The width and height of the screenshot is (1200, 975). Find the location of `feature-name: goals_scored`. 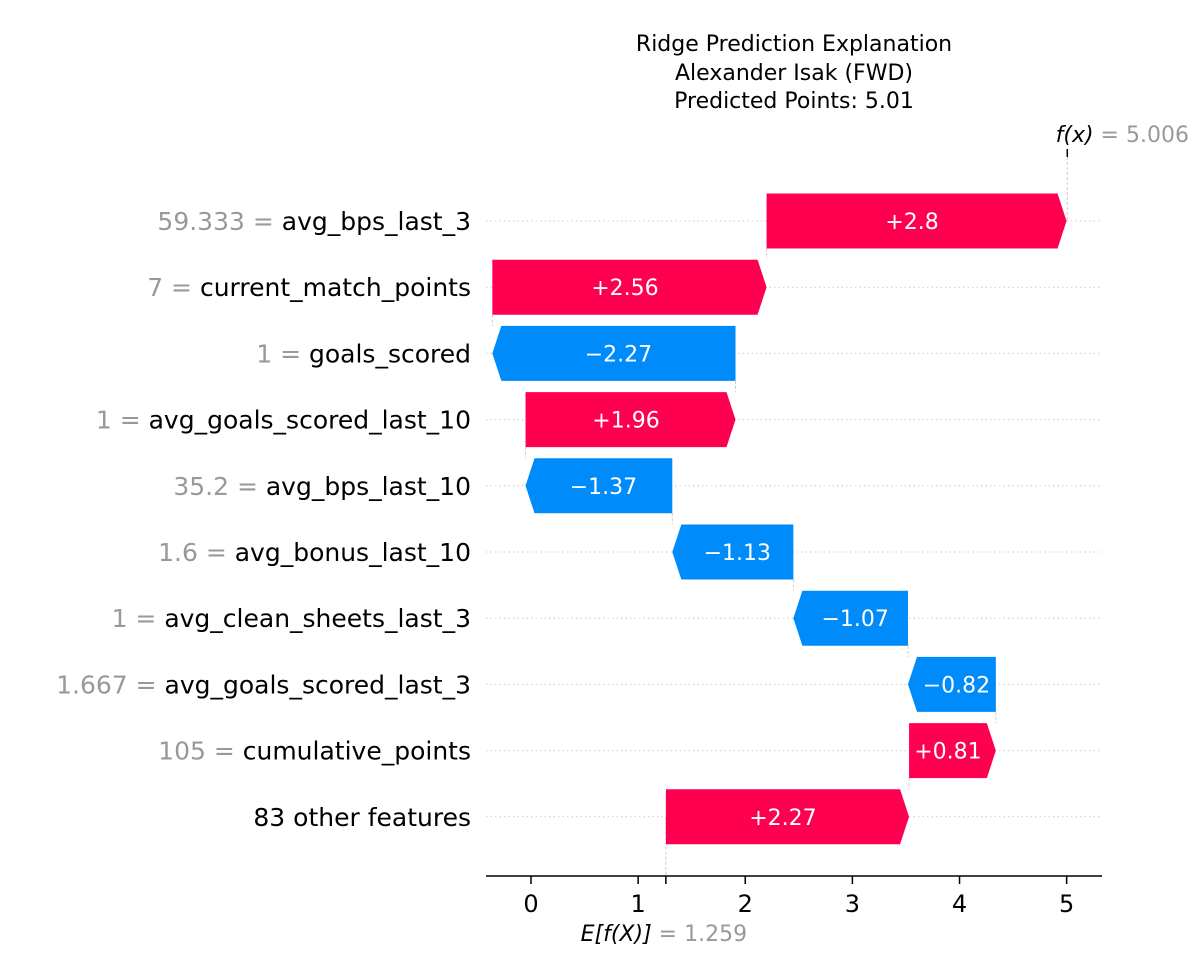

feature-name: goals_scored is located at coordinates (390, 353).